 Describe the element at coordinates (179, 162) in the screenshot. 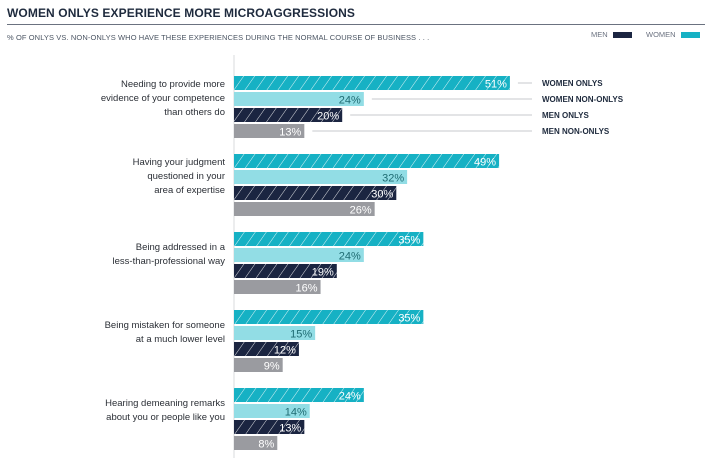

I see `category-label-line: Having your judgment` at that location.